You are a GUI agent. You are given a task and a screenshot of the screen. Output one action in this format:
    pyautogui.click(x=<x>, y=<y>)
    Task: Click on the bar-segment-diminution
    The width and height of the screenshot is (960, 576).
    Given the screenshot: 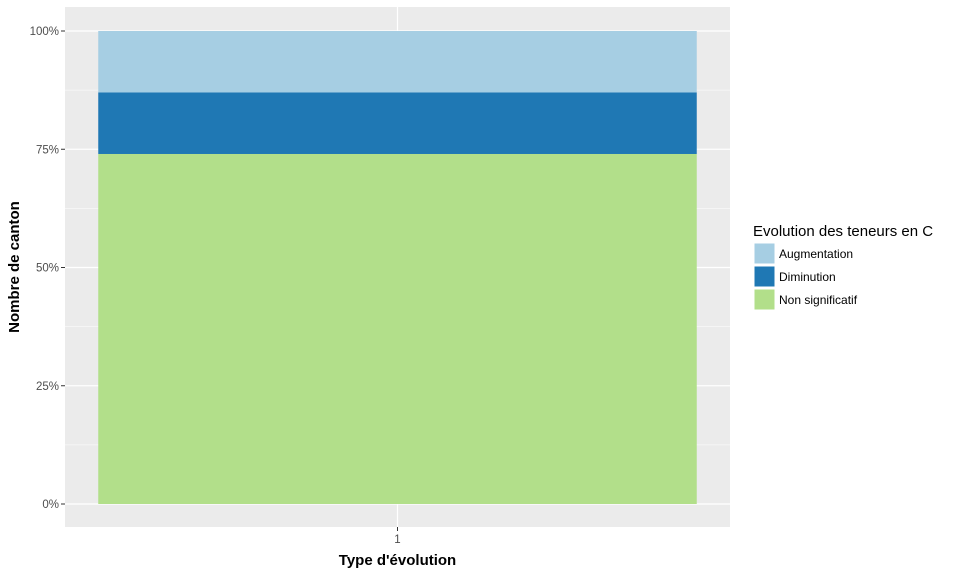 What is the action you would take?
    pyautogui.click(x=397, y=123)
    